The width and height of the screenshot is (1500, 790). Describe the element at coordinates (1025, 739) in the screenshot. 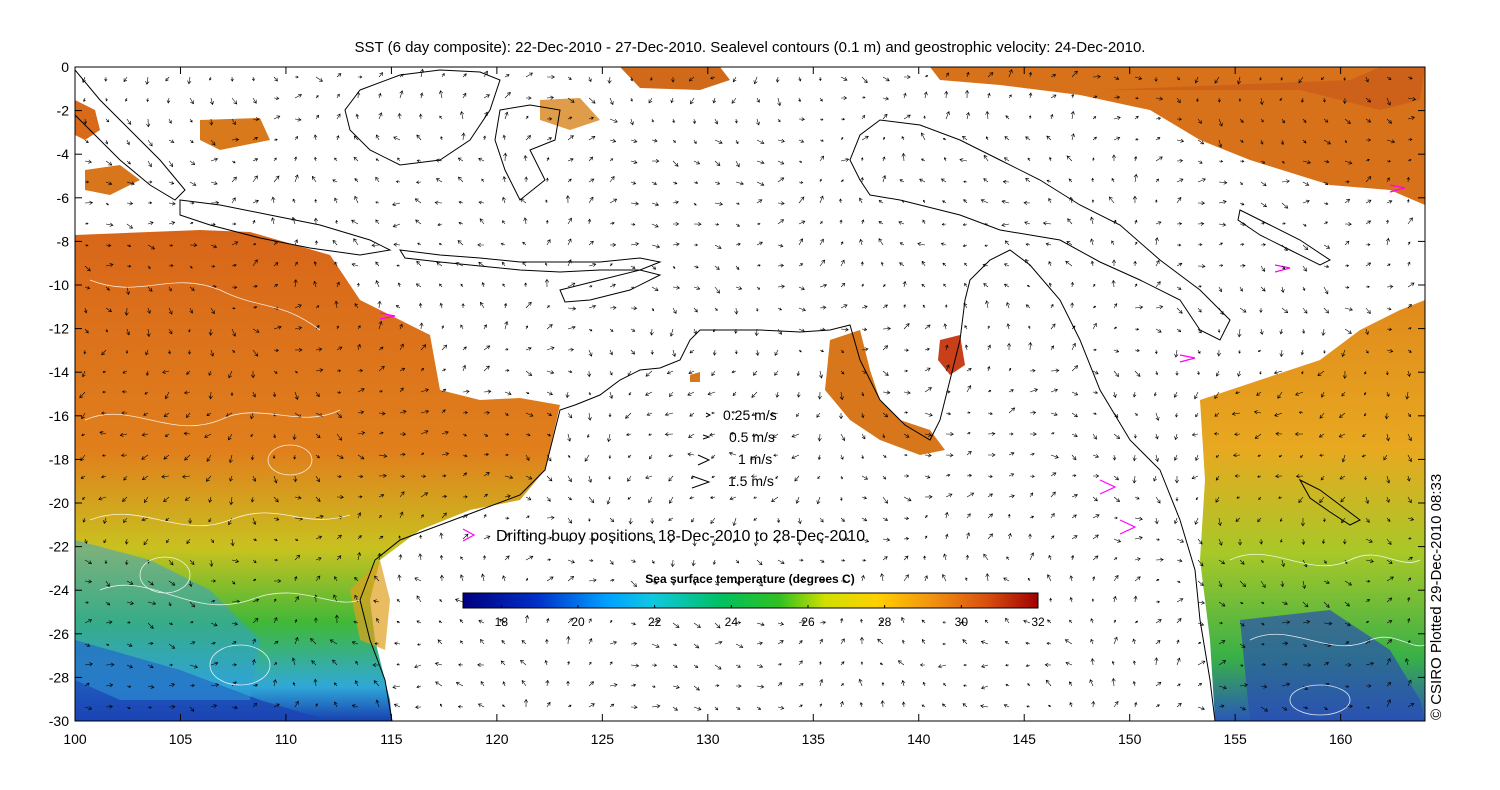

I see `x-tick-label: 145` at that location.